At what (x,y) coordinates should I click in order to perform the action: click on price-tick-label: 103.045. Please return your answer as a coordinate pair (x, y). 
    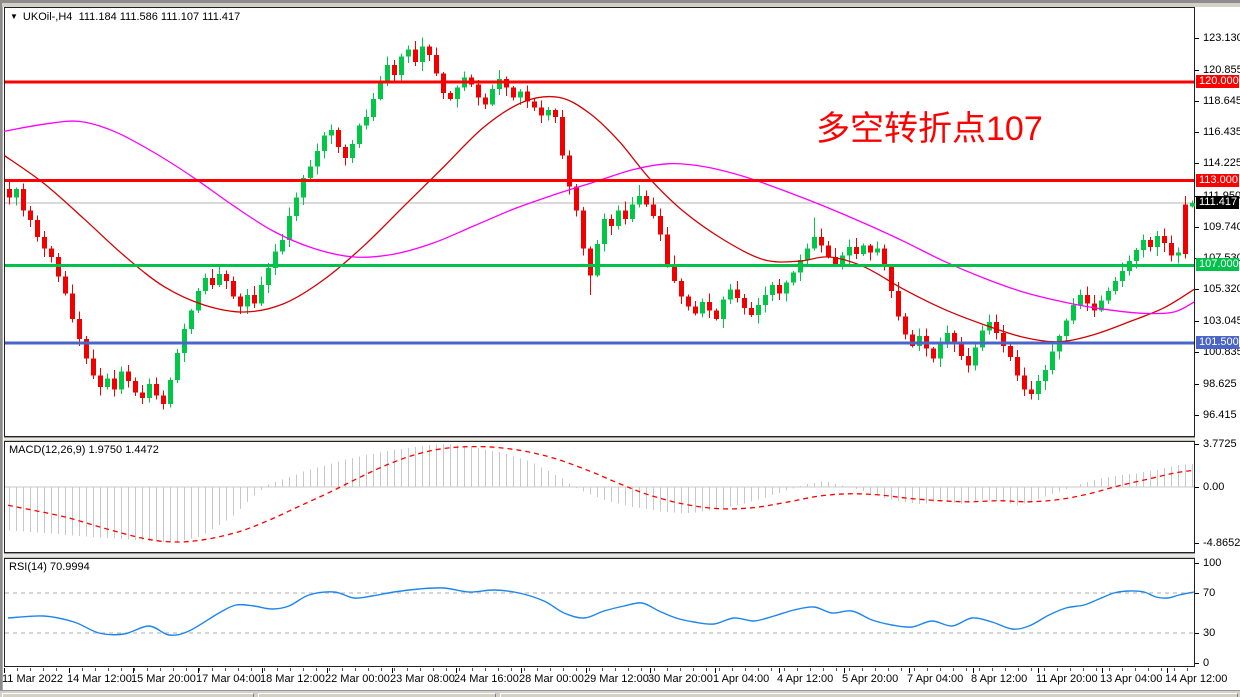
    Looking at the image, I should click on (1221, 321).